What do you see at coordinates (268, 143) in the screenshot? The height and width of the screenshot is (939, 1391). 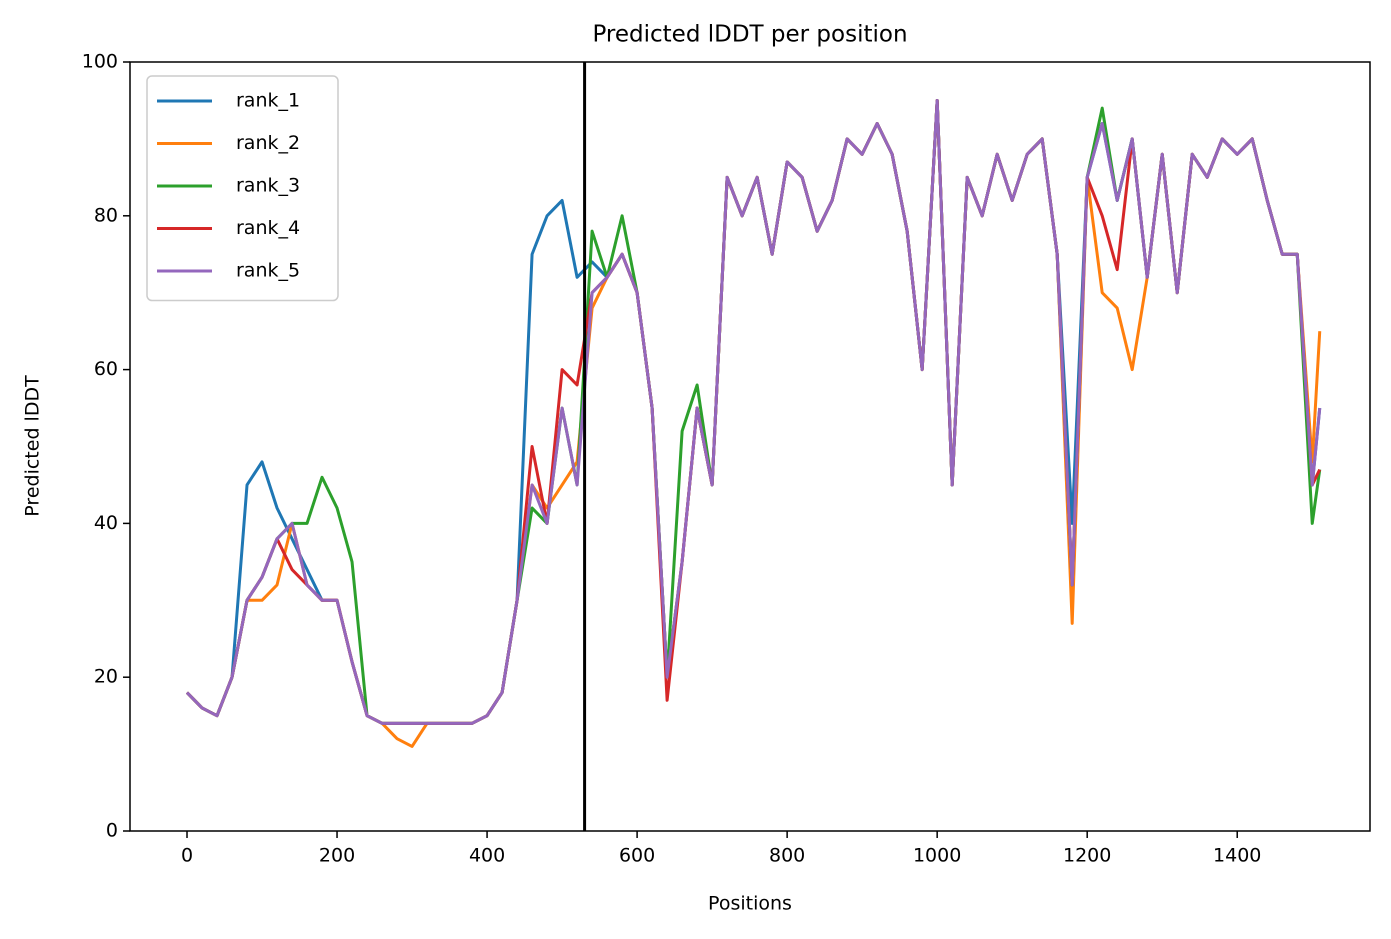 I see `legend-label: rank_2` at bounding box center [268, 143].